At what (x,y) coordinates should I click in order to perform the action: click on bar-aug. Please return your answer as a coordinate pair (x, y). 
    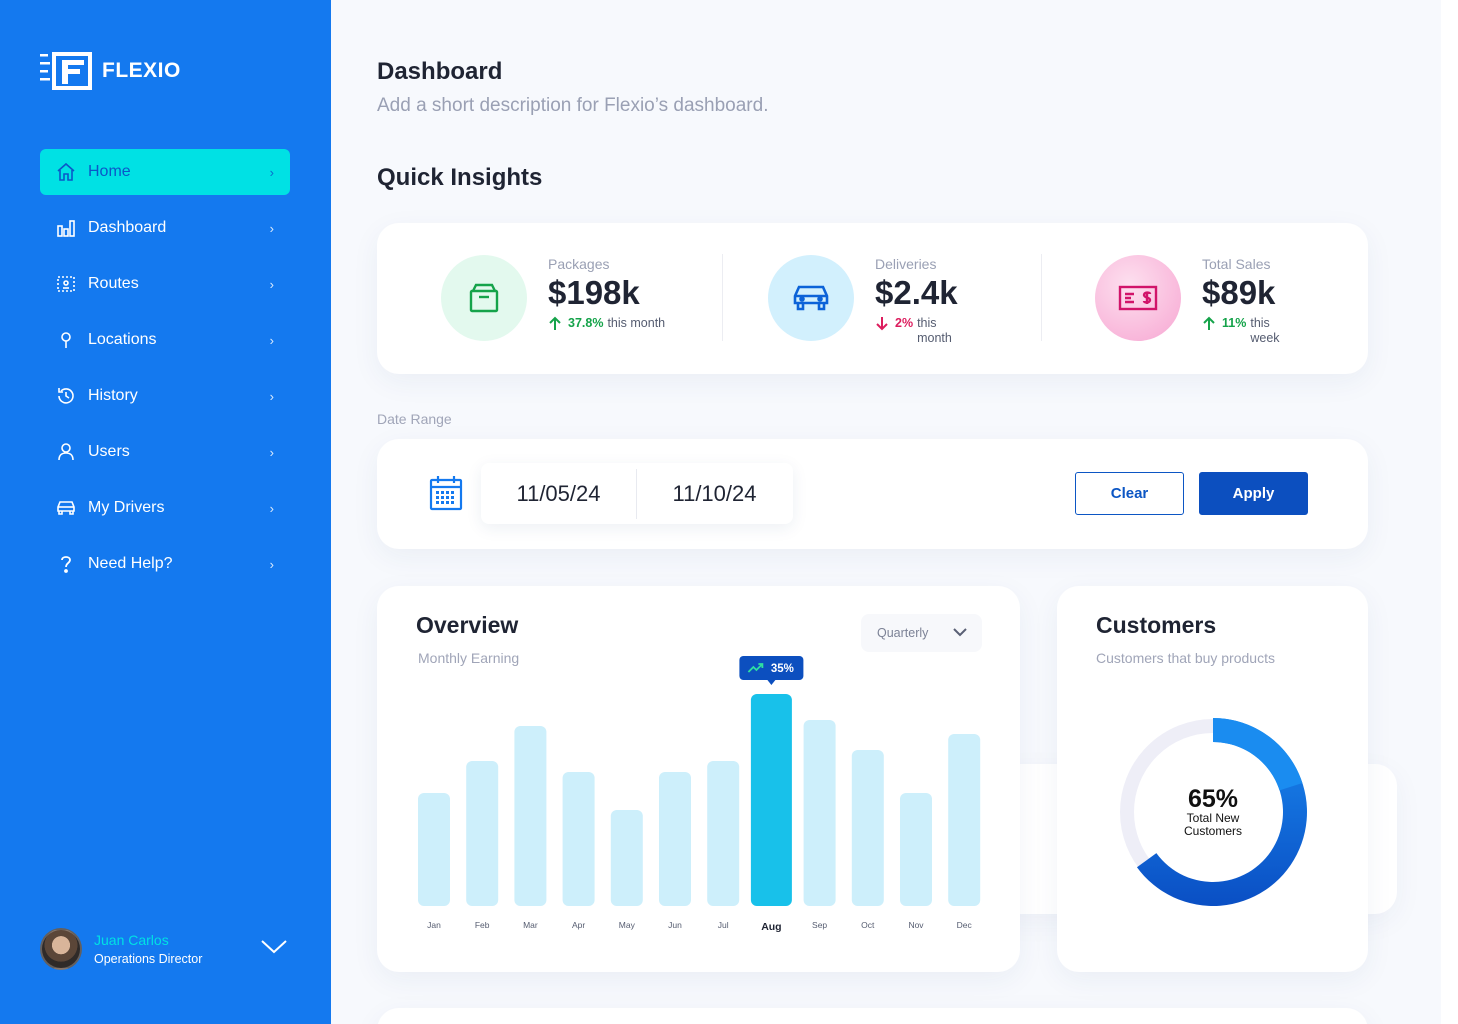
    Looking at the image, I should click on (771, 800).